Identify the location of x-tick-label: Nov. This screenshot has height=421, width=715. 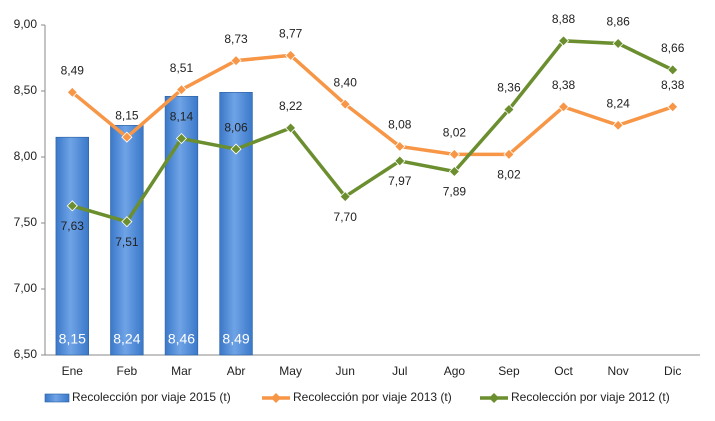
(617, 371).